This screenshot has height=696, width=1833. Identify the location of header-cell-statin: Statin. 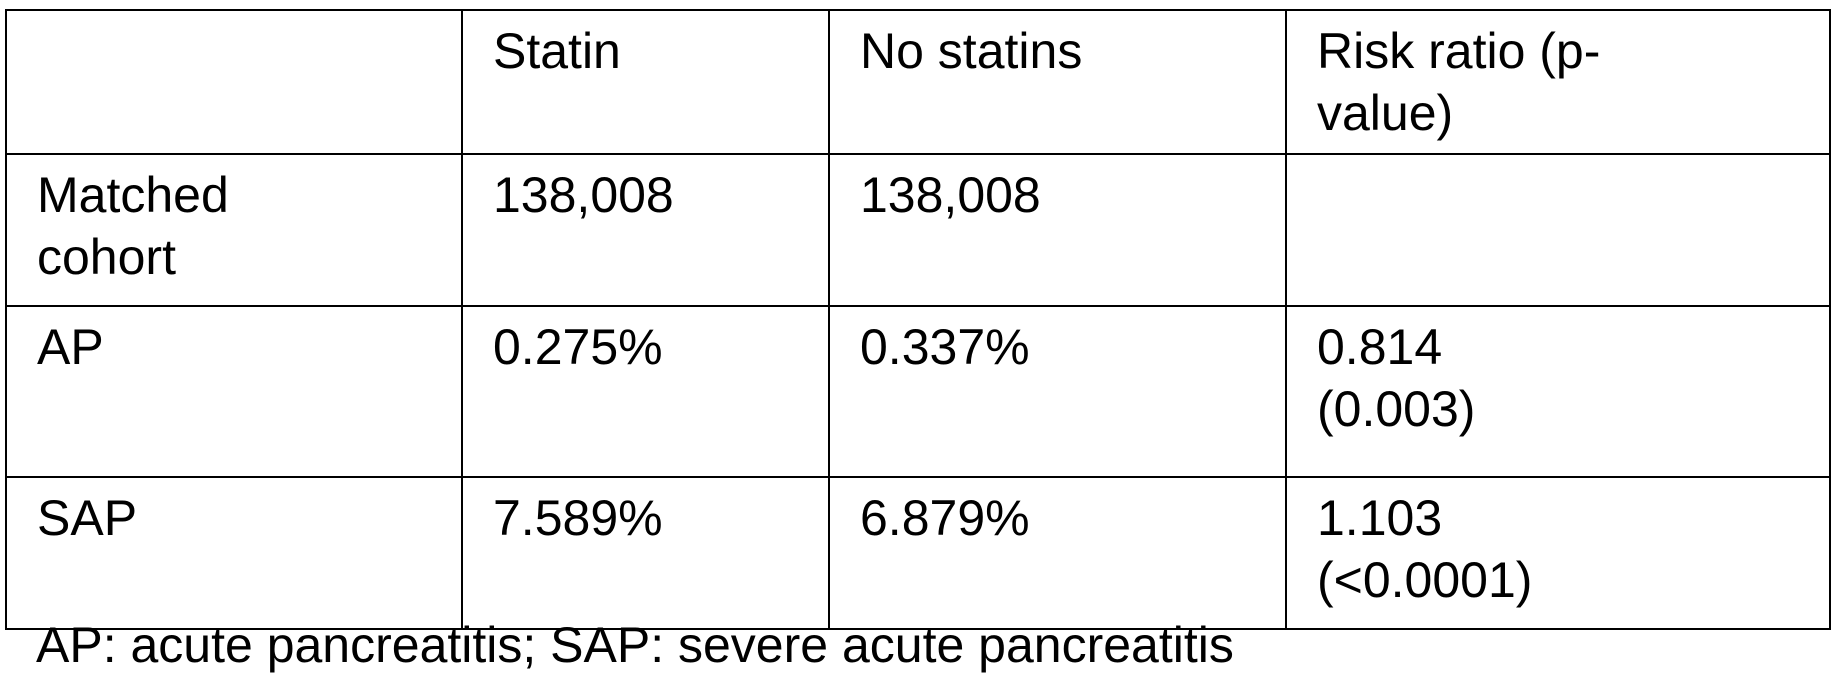
(645, 82).